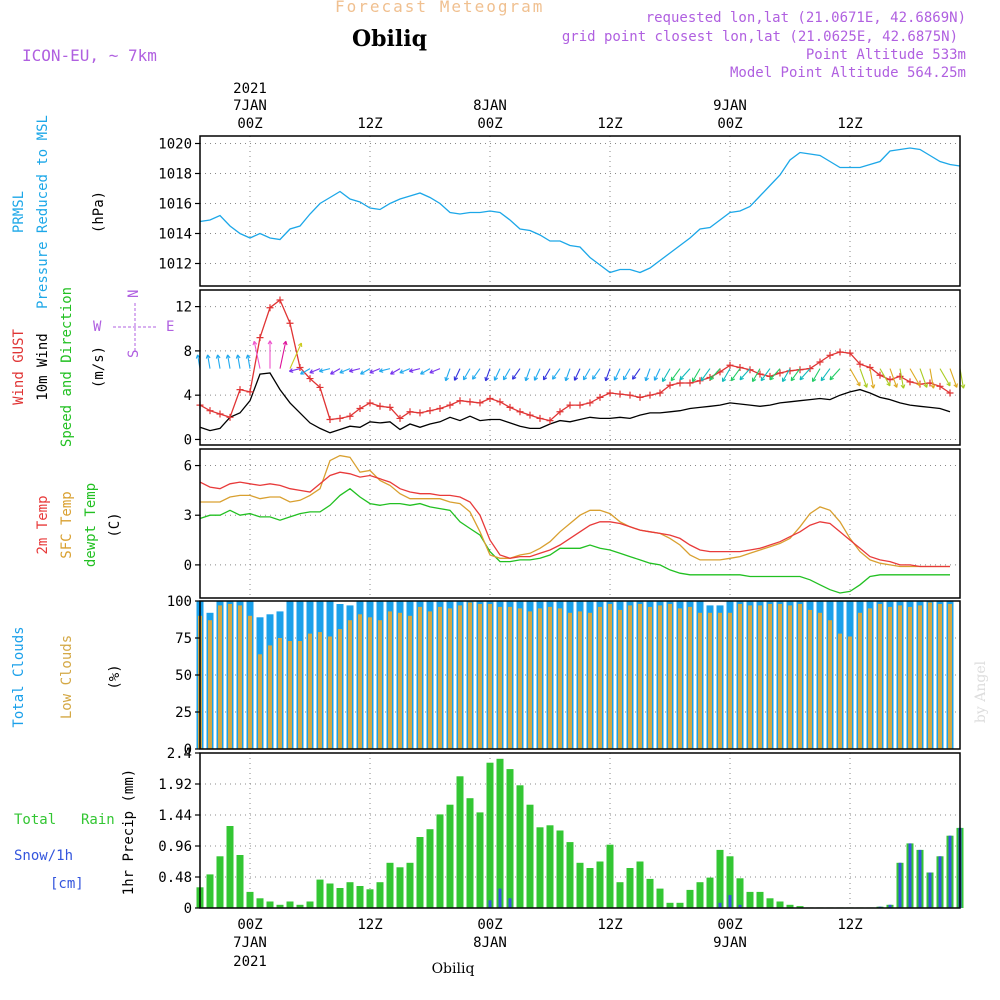  I want to click on temp-unit: (C), so click(115, 524).